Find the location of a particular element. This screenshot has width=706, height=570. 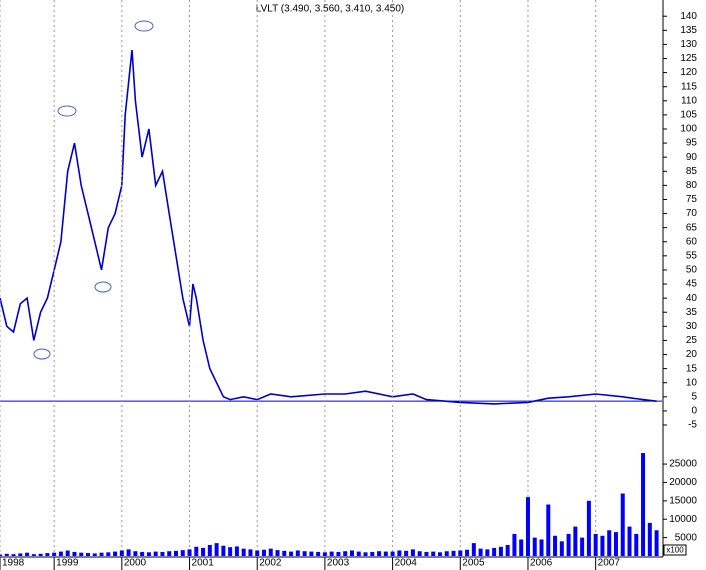

y-tick-label: 95 is located at coordinates (692, 143).